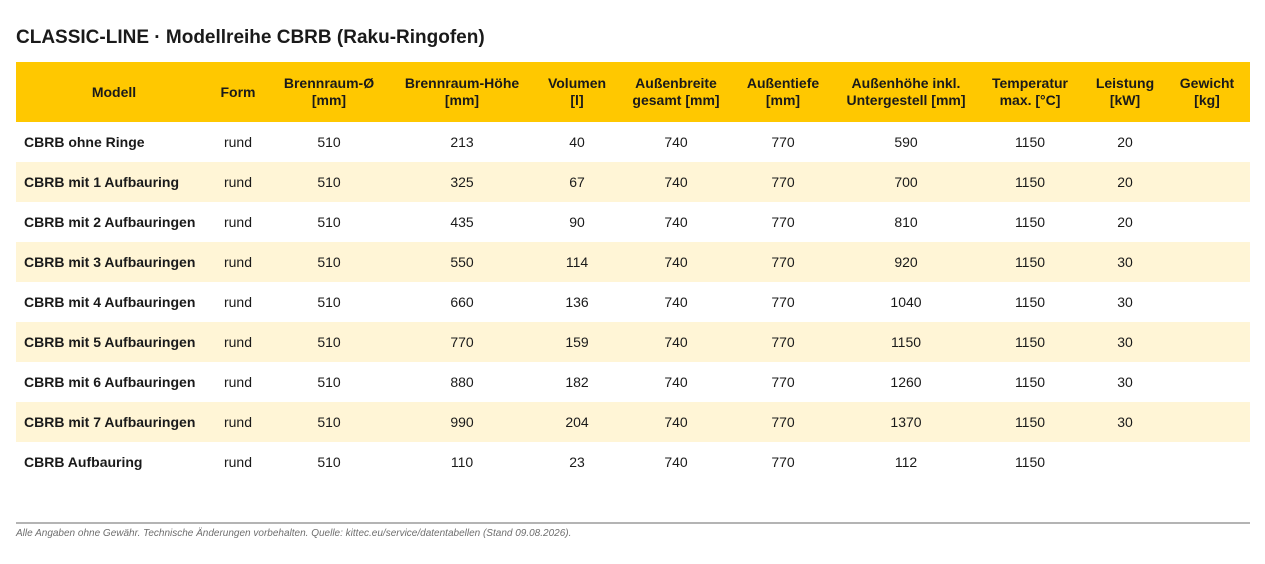 This screenshot has height=564, width=1265. Describe the element at coordinates (577, 262) in the screenshot. I see `cell-volumen: 114` at that location.